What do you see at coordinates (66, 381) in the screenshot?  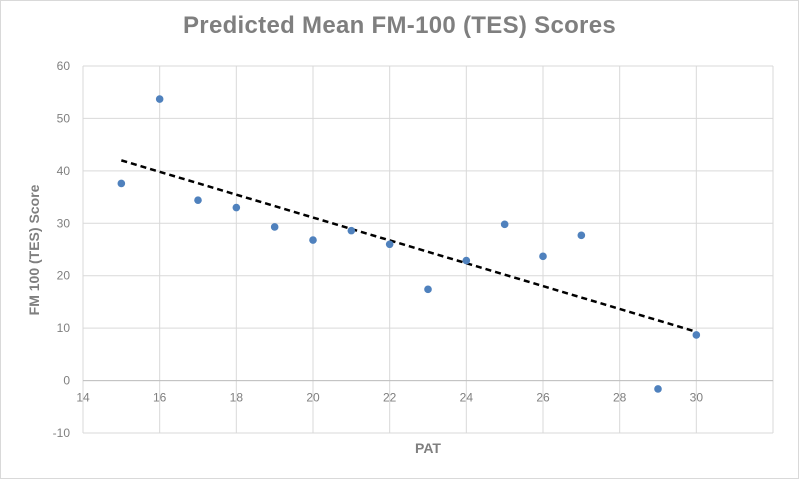 I see `y-tick-label: 0` at bounding box center [66, 381].